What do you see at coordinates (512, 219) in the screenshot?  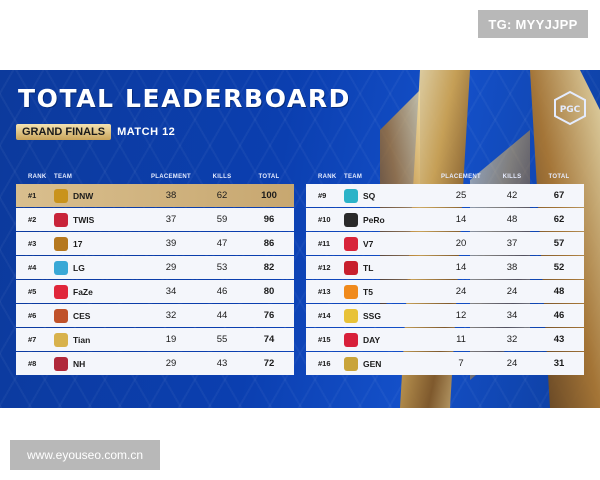 I see `kills-cell: 48` at bounding box center [512, 219].